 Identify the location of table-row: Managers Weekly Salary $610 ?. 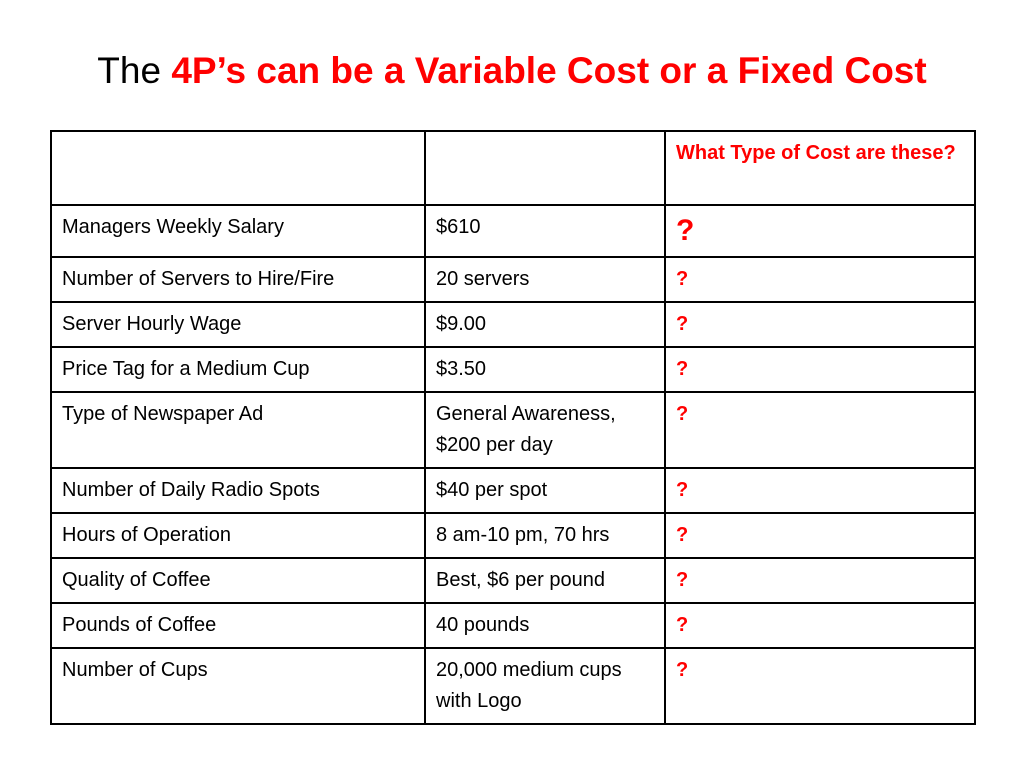
(513, 231).